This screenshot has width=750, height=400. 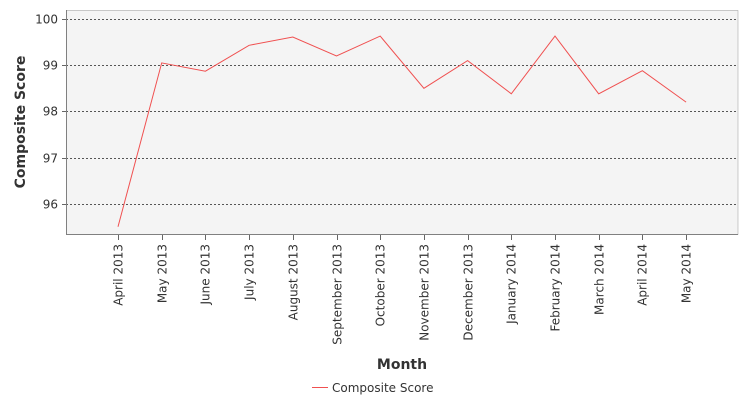 I want to click on x-axis-title: Month, so click(x=402, y=365).